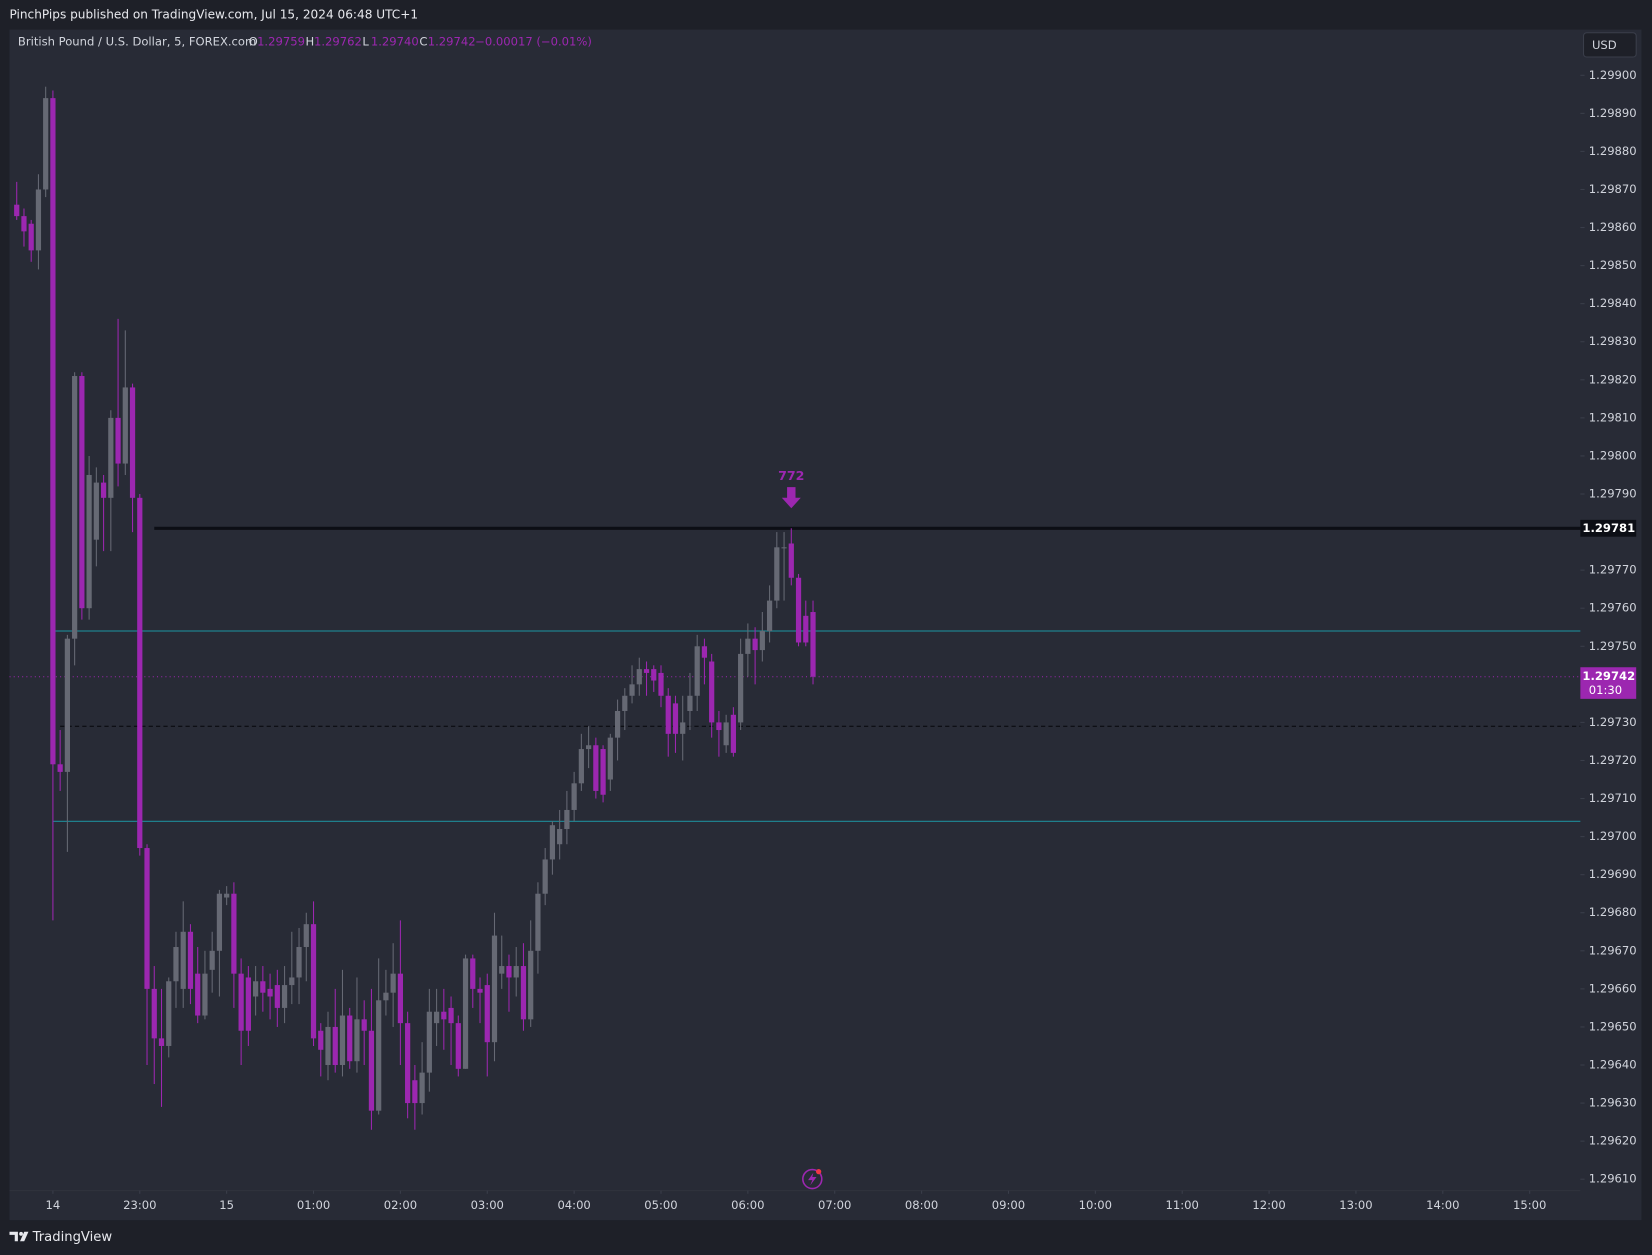  Describe the element at coordinates (791, 498) in the screenshot. I see `annotation-arrow` at that location.